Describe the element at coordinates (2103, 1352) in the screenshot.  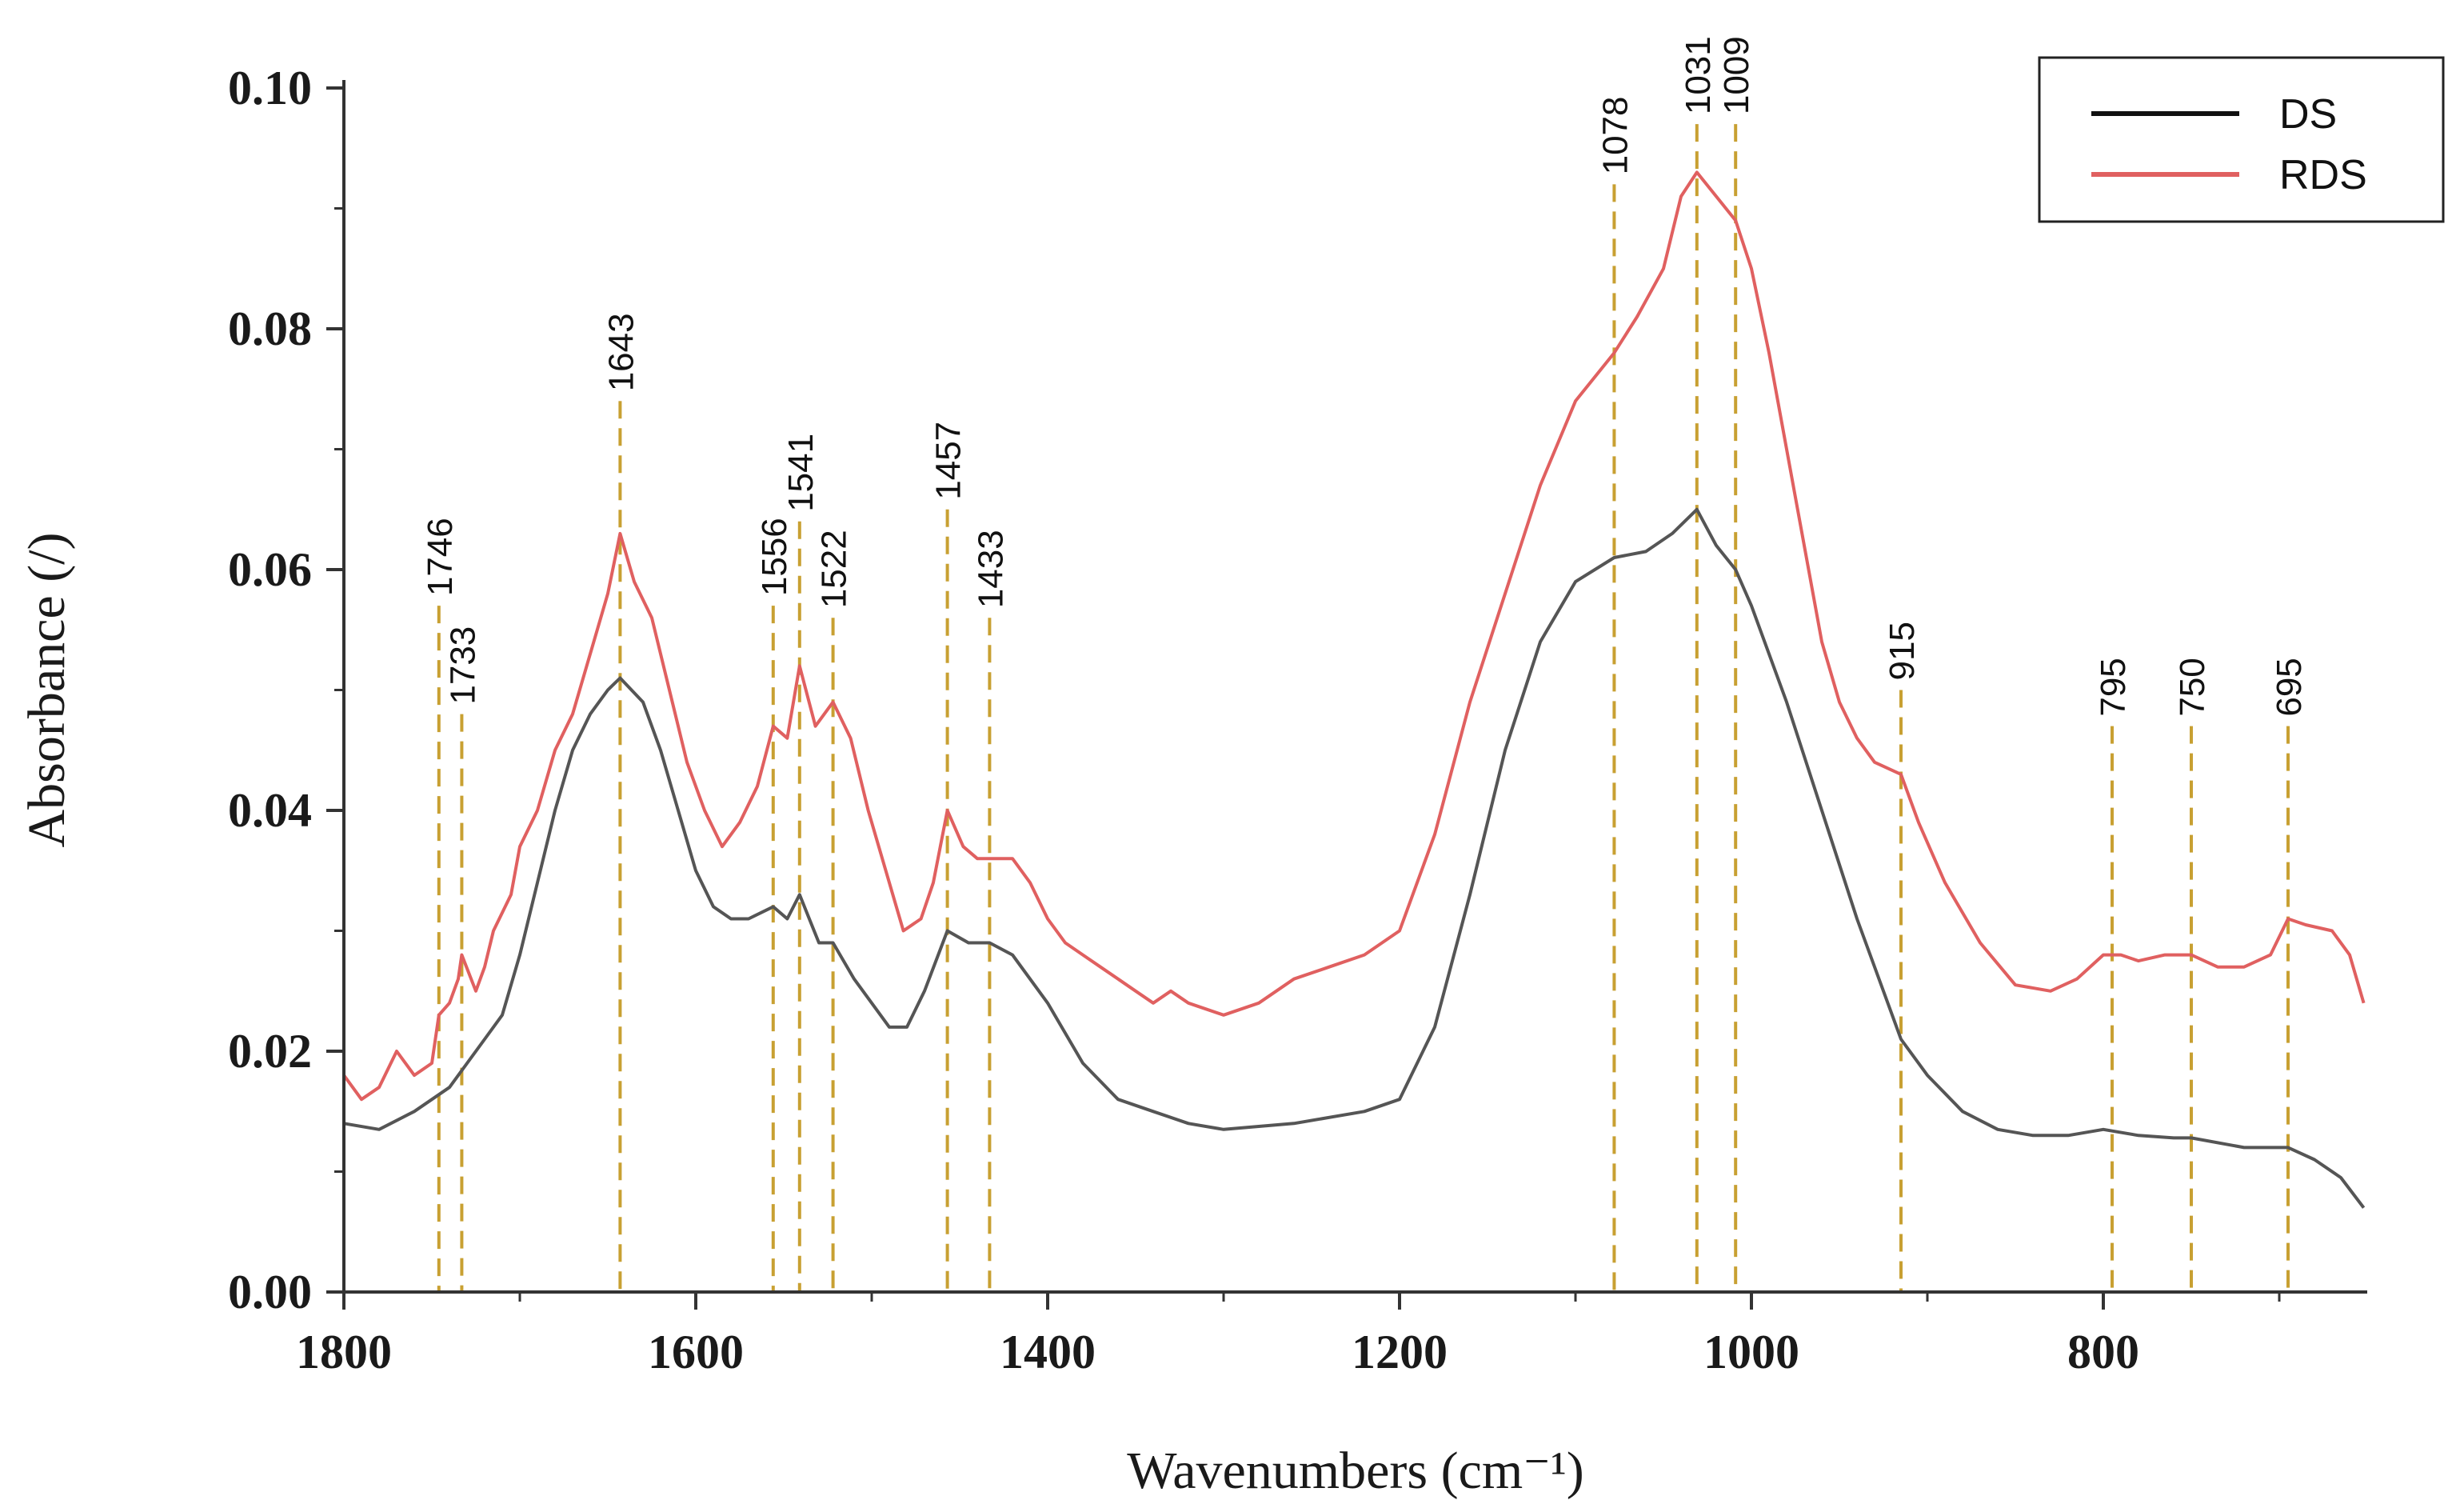
I see `x-tick-label: 800` at that location.